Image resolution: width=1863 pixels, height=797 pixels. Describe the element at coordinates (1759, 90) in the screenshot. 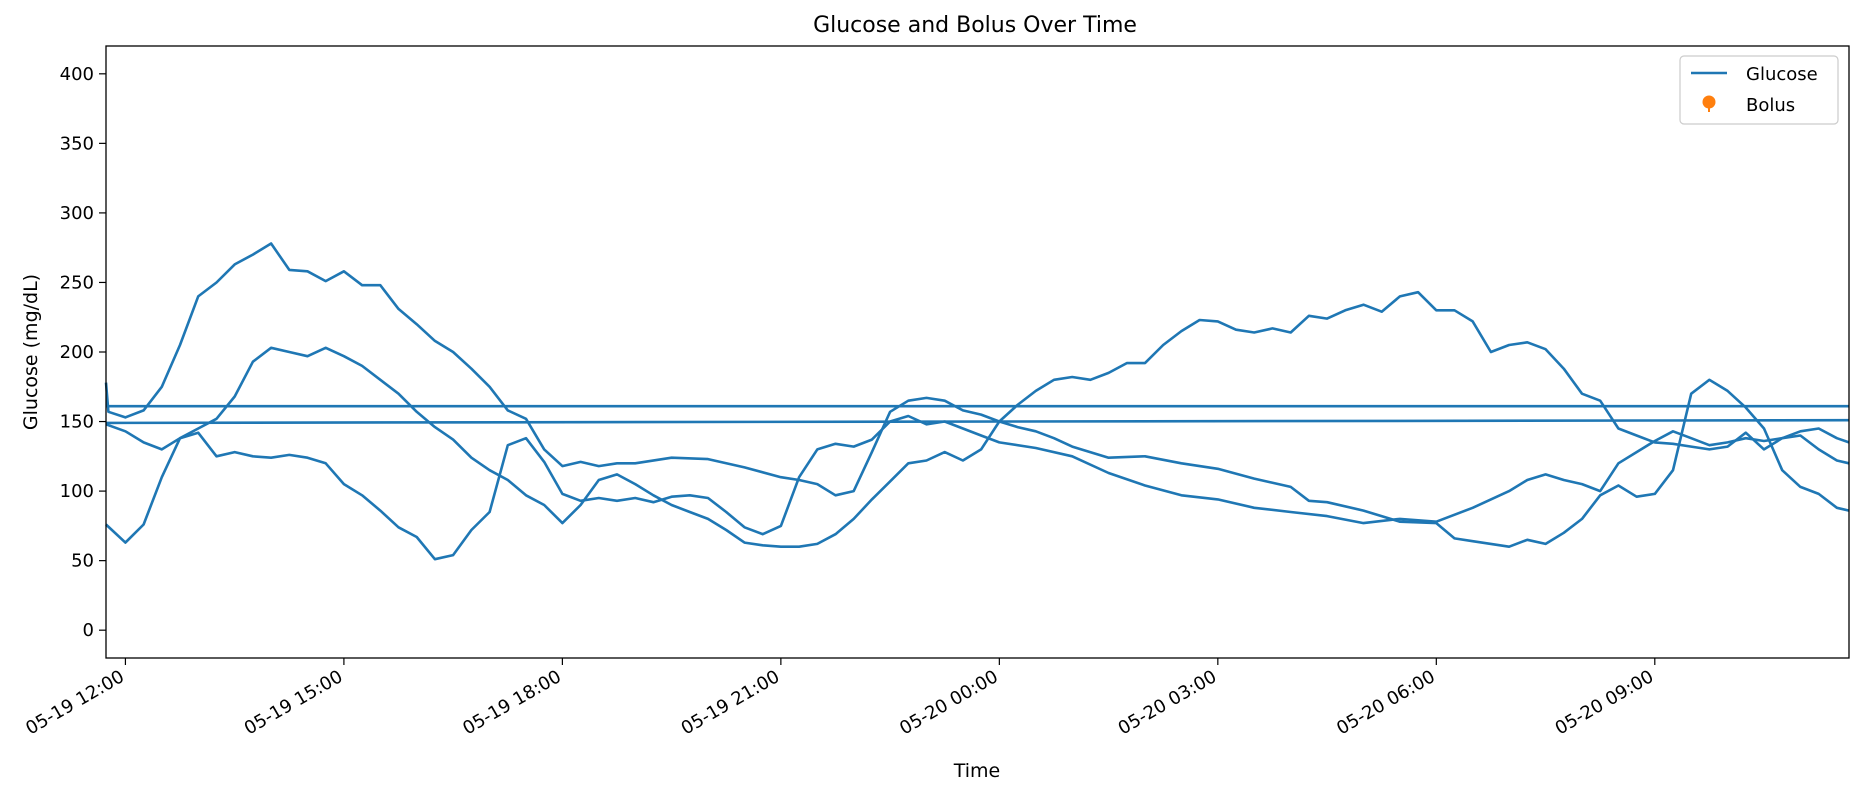

I see `legend: Glucose Bolus` at that location.